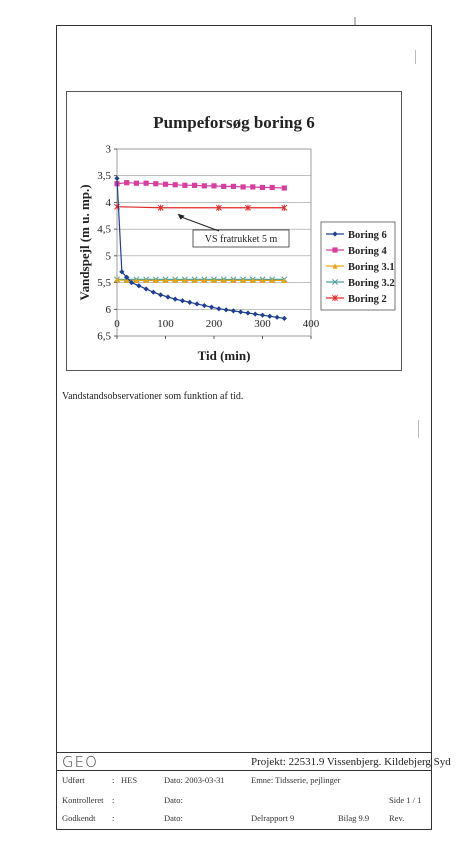 This screenshot has height=858, width=462. I want to click on y-tick-label: 5, so click(109, 256).